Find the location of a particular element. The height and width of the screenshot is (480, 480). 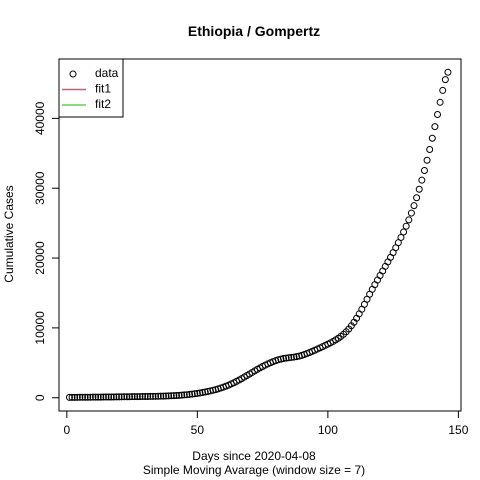

y-tick-label: 0 is located at coordinates (40, 397).